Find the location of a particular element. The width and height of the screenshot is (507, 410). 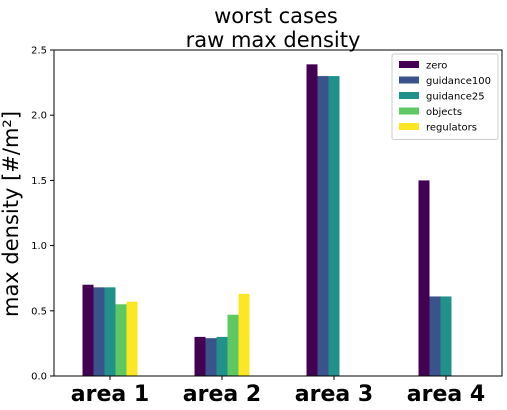

x-tick-label: area 1 is located at coordinates (110, 394).